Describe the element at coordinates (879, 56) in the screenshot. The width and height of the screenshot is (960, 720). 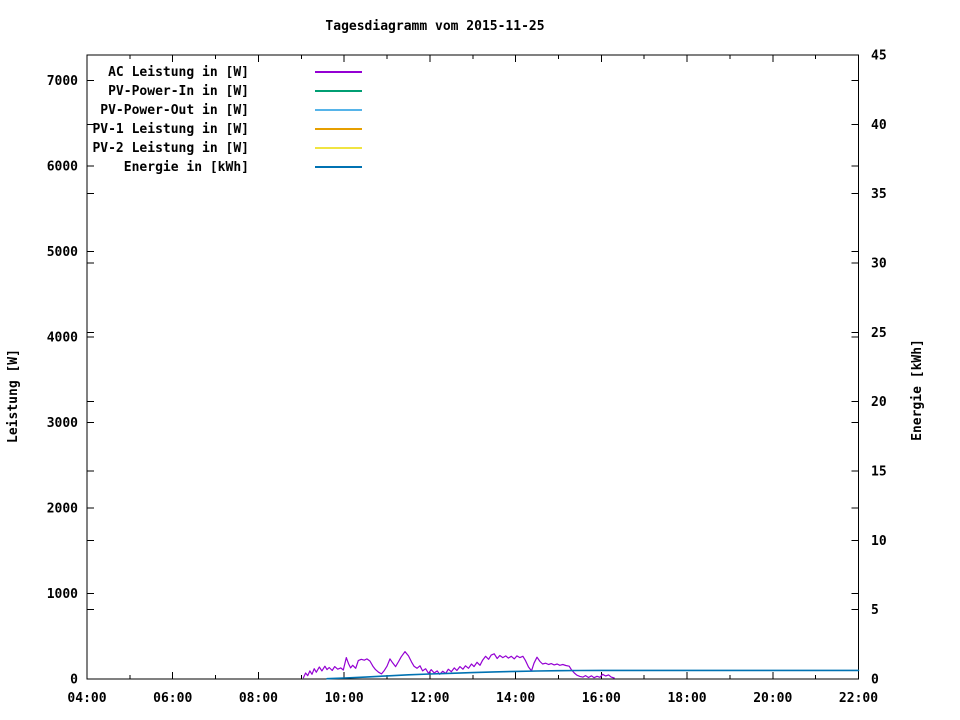
I see `y2-axis-tick-label: 45` at that location.